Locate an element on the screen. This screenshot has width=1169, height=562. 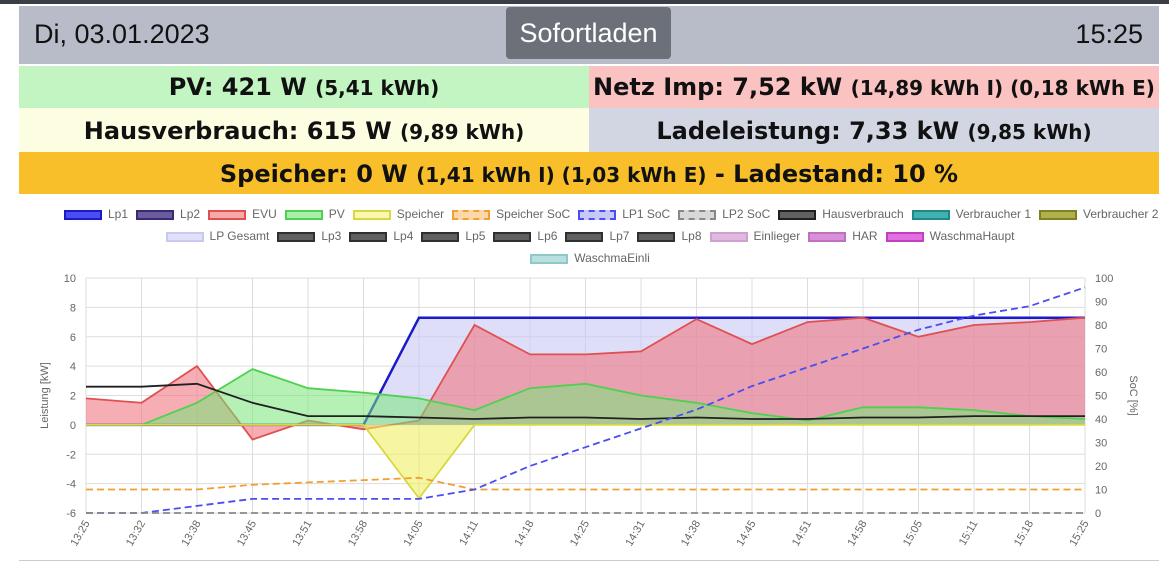
time-display: 15:25 is located at coordinates (1109, 34).